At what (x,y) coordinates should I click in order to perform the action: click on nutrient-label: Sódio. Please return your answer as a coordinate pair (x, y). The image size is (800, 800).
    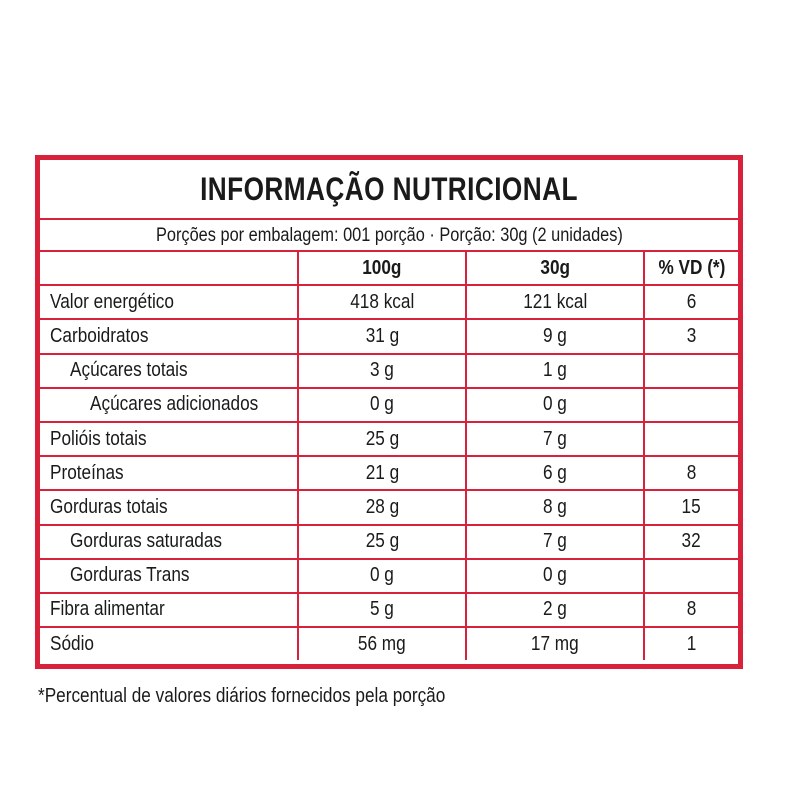
    Looking at the image, I should click on (169, 643).